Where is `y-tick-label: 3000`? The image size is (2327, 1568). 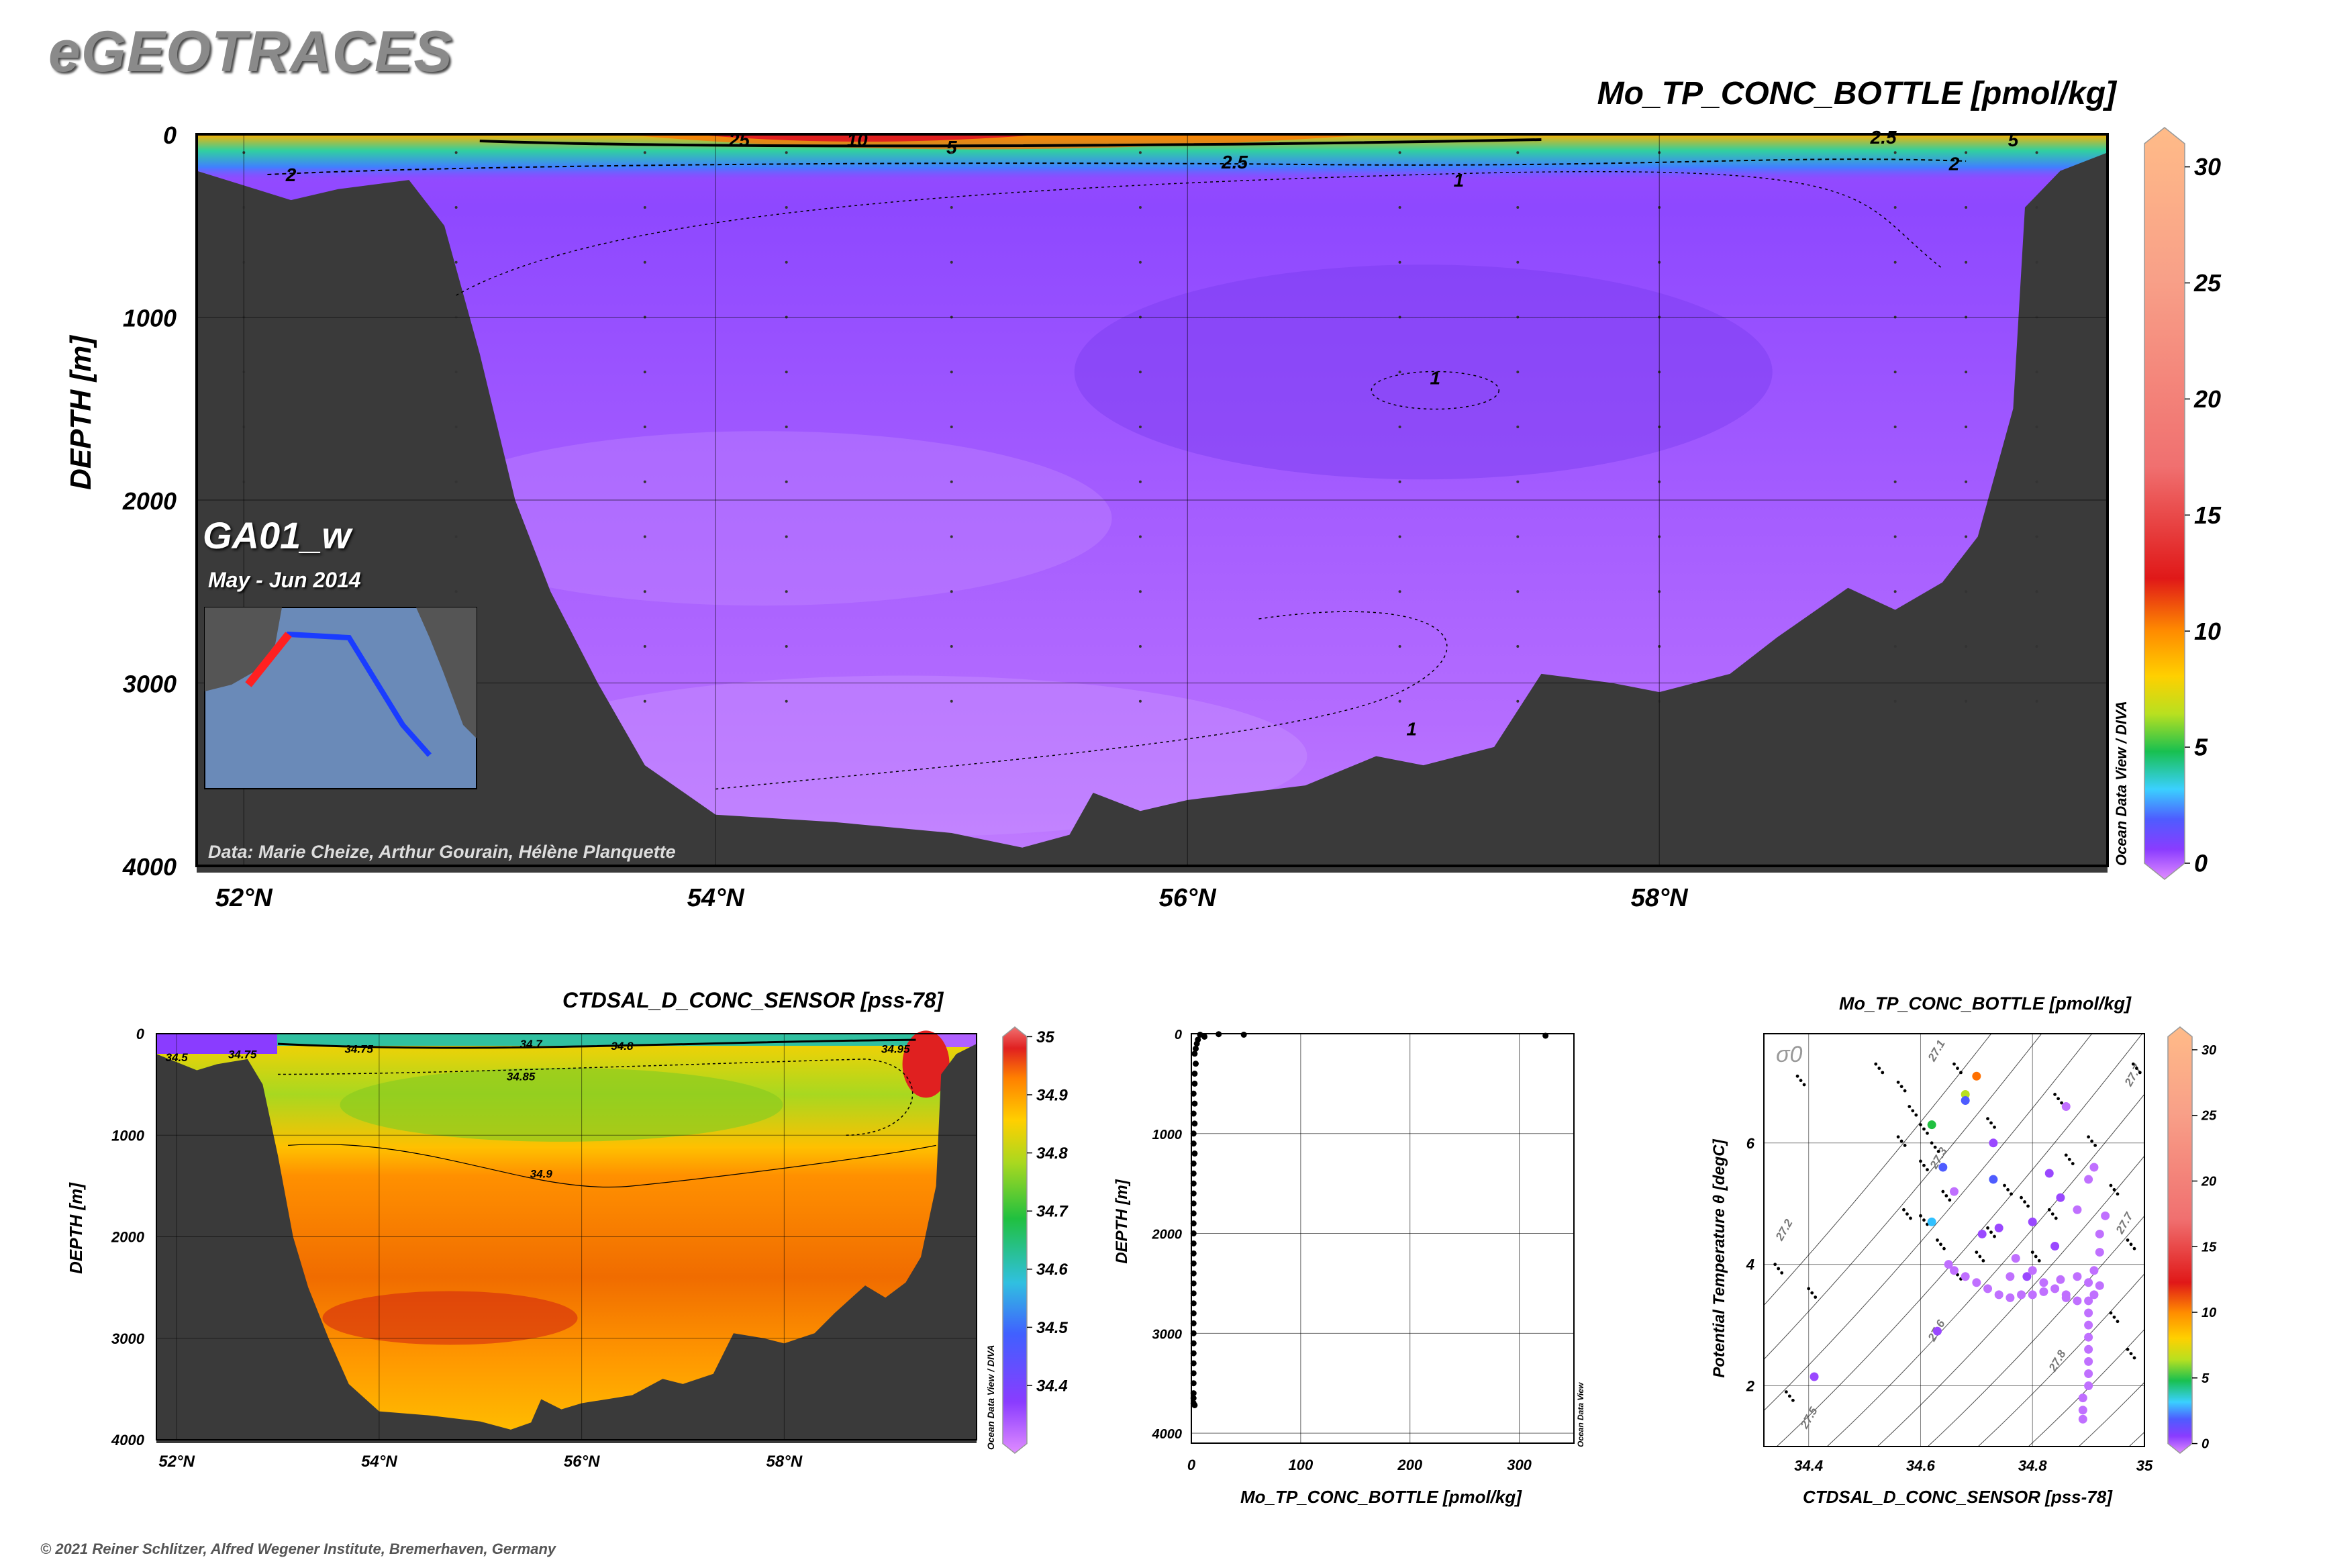
y-tick-label: 3000 is located at coordinates (1167, 1334).